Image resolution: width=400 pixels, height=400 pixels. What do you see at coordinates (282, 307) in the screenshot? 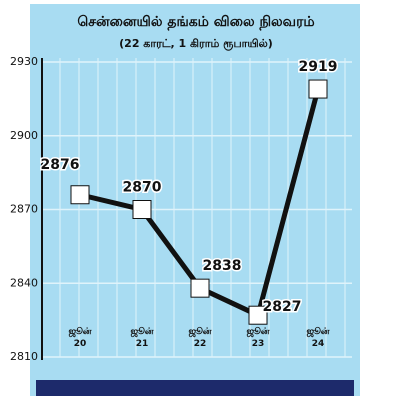
I see `value-label: 2827` at bounding box center [282, 307].